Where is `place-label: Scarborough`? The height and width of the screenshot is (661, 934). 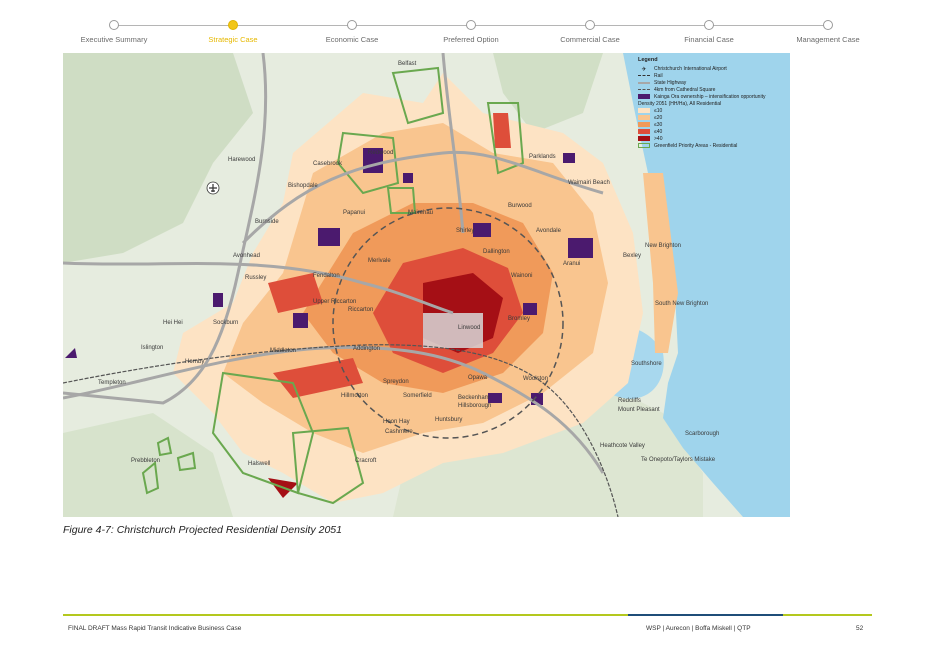 place-label: Scarborough is located at coordinates (702, 434).